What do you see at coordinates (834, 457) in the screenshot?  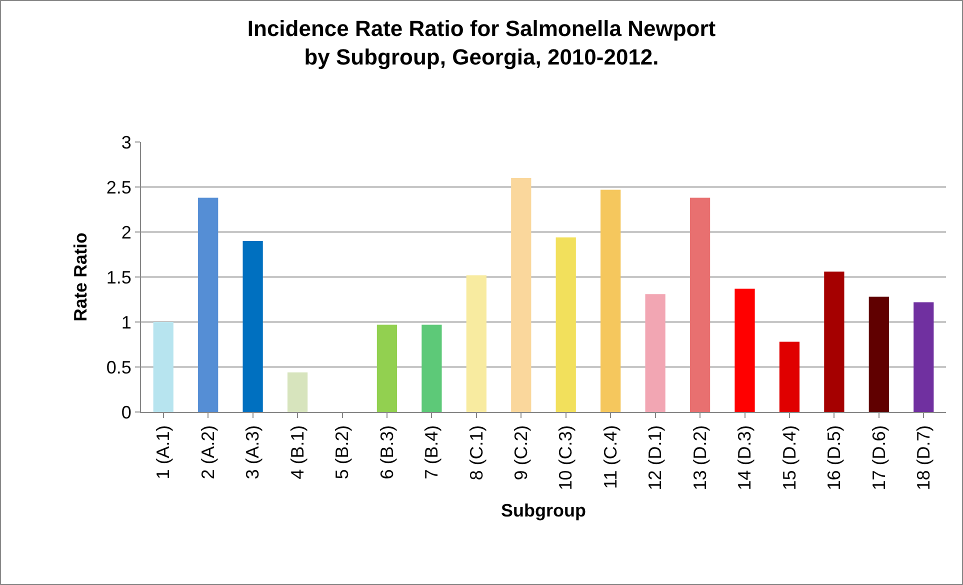 I see `x-tick-label: 16 (D.5)` at bounding box center [834, 457].